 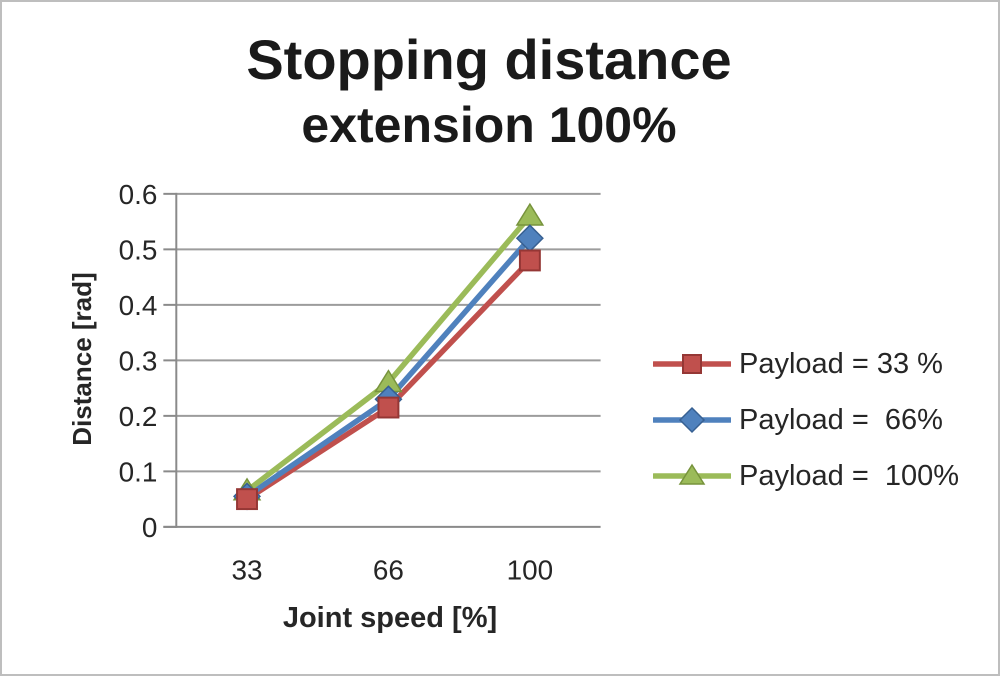 I want to click on legend-label: Payload = 100%, so click(x=849, y=475).